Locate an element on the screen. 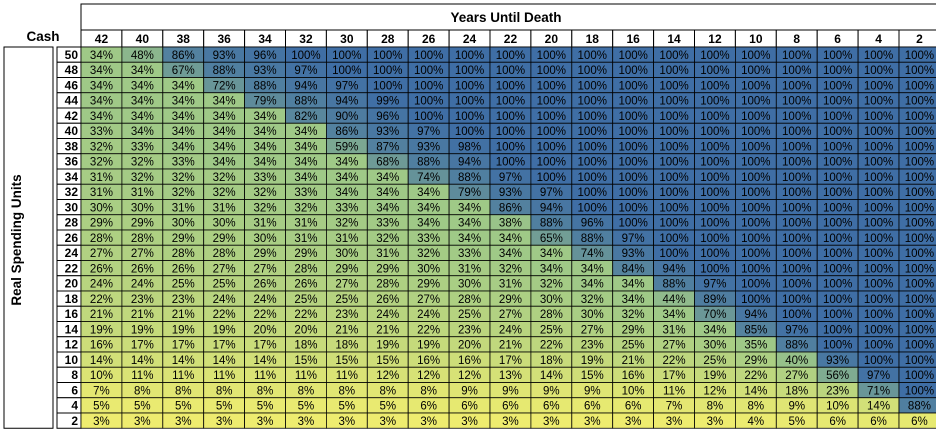 The width and height of the screenshot is (936, 442). cell-value-label: 70% is located at coordinates (714, 315).